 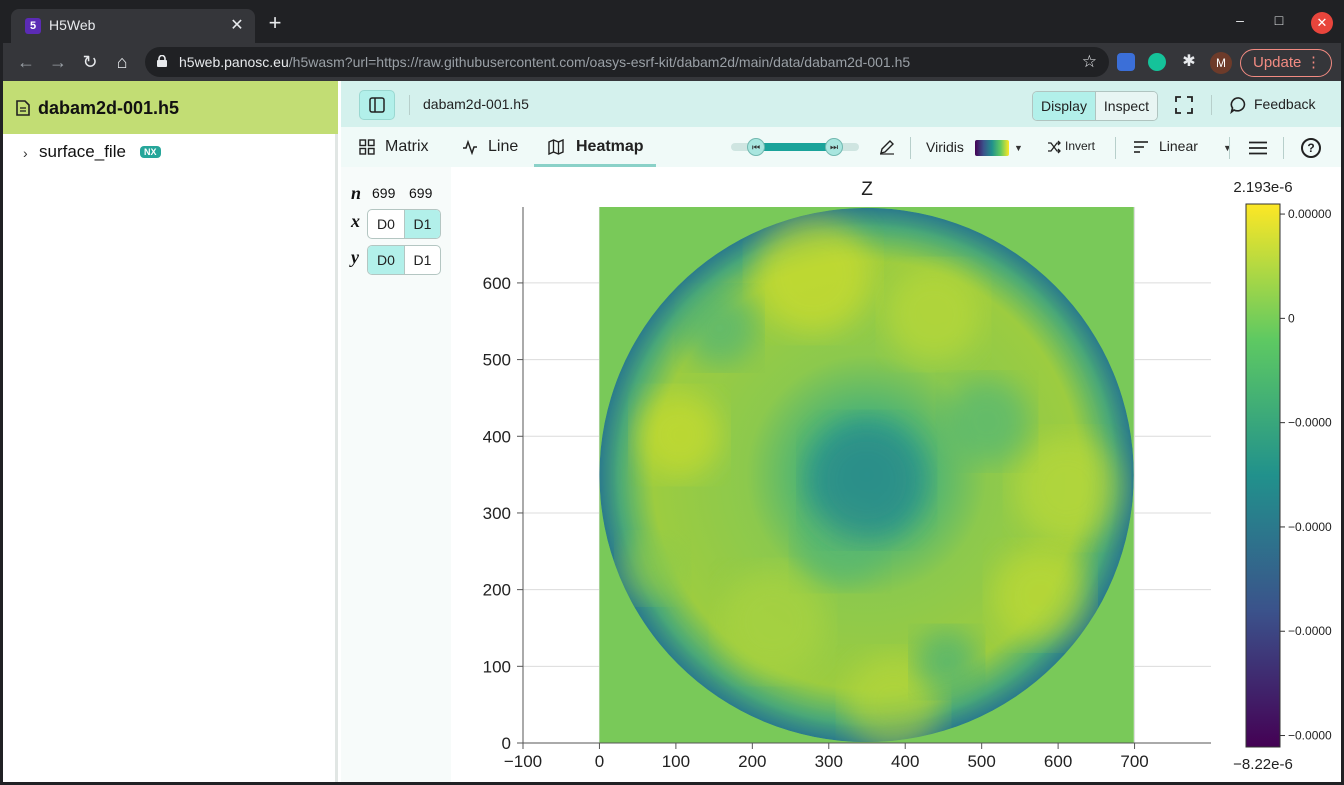 I want to click on profile-avatar: M, so click(x=1221, y=63).